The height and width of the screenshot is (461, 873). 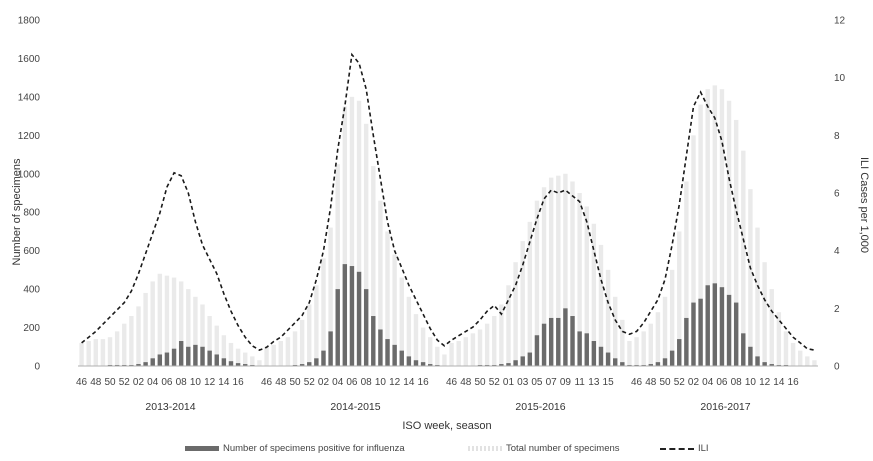 What do you see at coordinates (677, 448) in the screenshot?
I see `legend-swatch-ili` at bounding box center [677, 448].